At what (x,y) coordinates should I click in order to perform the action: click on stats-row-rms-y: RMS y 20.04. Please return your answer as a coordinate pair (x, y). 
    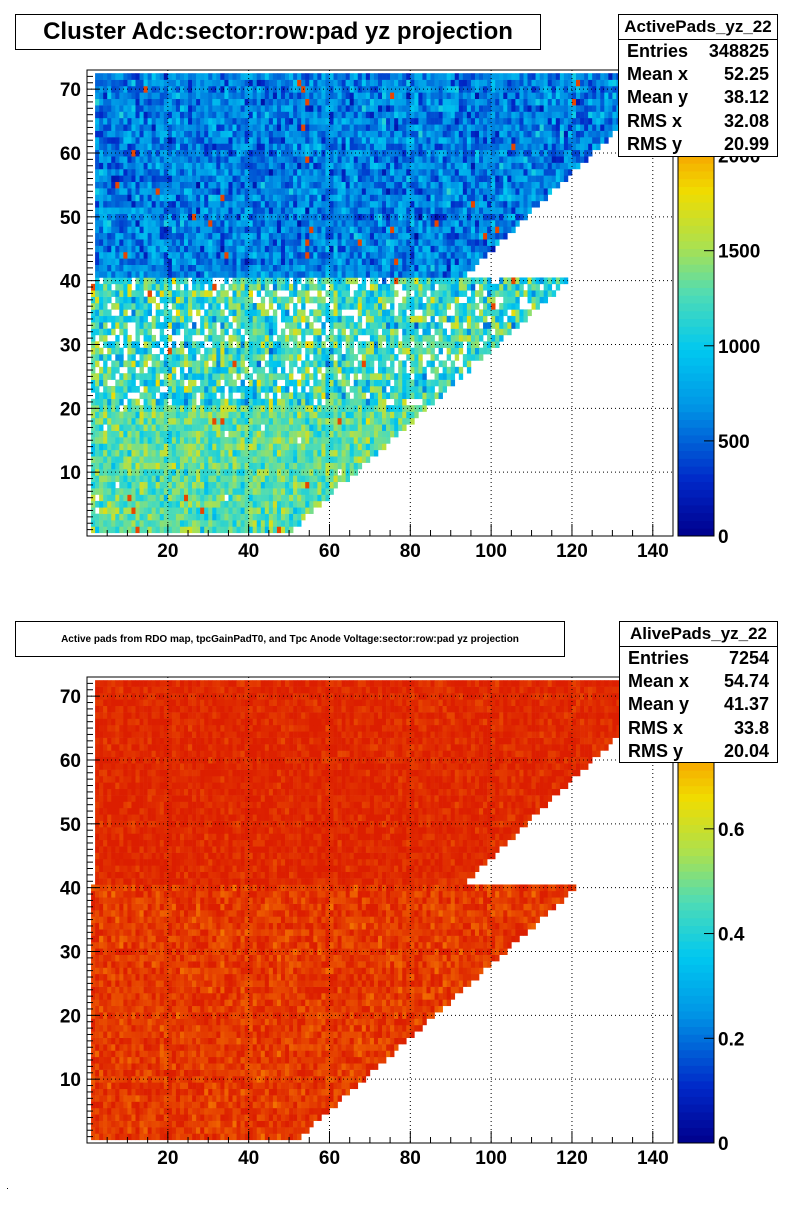
    Looking at the image, I should click on (698, 750).